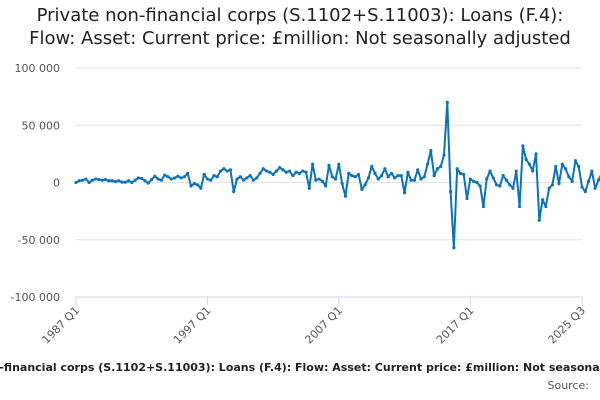 The image size is (600, 400). What do you see at coordinates (455, 325) in the screenshot?
I see `x-tick-label: 2017 Q1` at bounding box center [455, 325].